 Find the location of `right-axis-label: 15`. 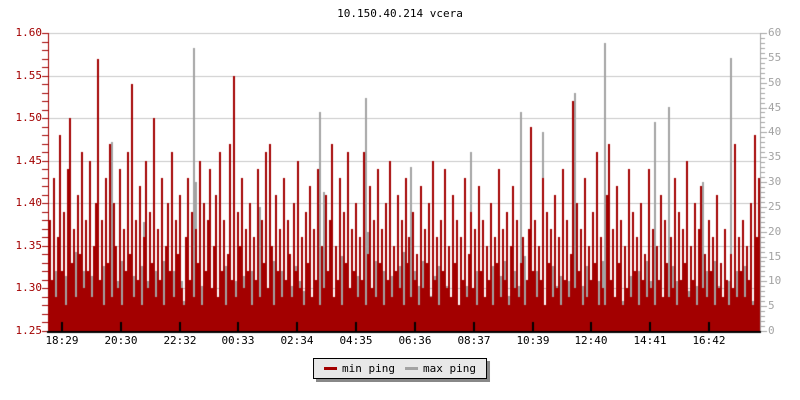

right-axis-label: 15 is located at coordinates (775, 256).